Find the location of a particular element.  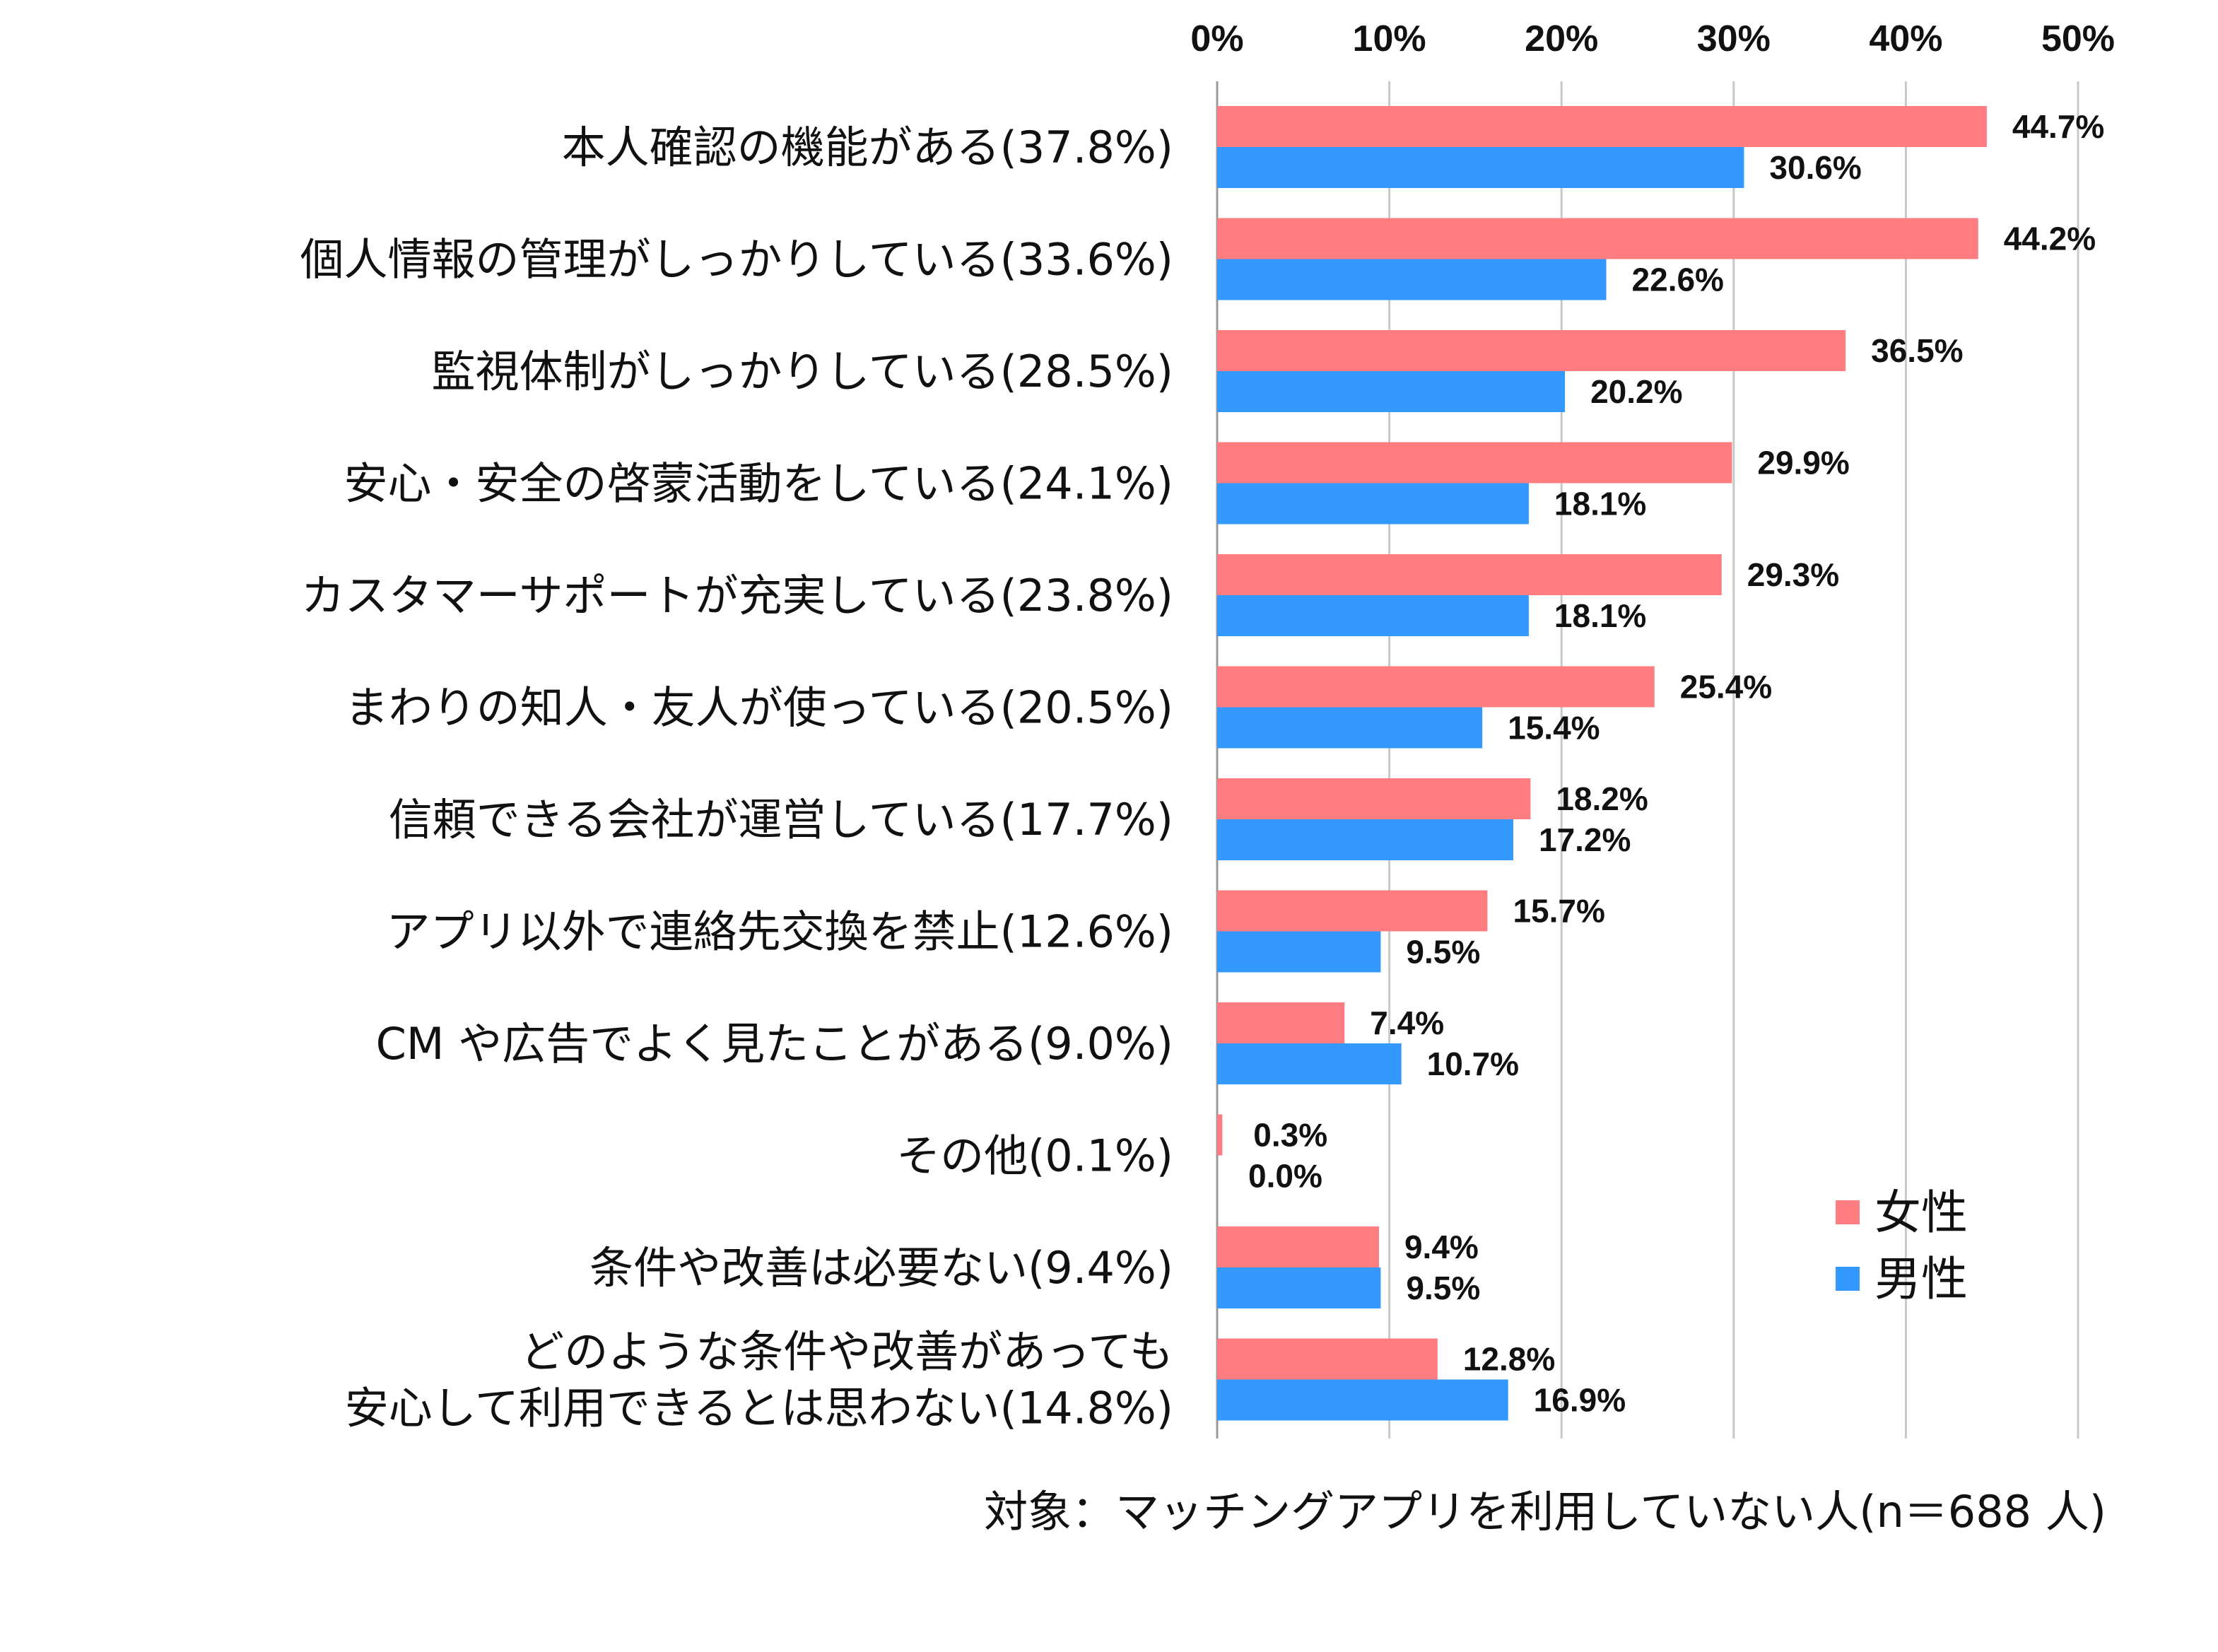

legend-label-female: 女性 is located at coordinates (1921, 1212).